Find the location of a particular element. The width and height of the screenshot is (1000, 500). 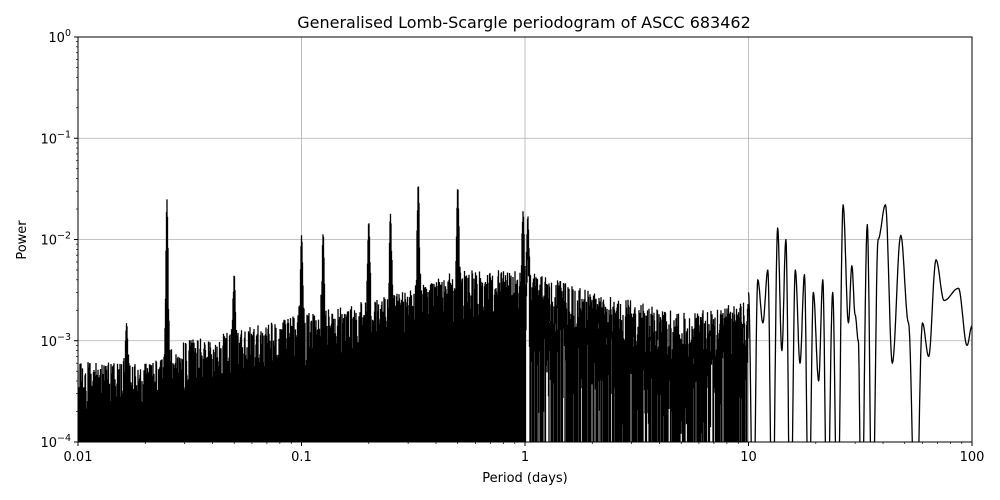

y-tick-label: 10⁻⁴ is located at coordinates (55, 442).